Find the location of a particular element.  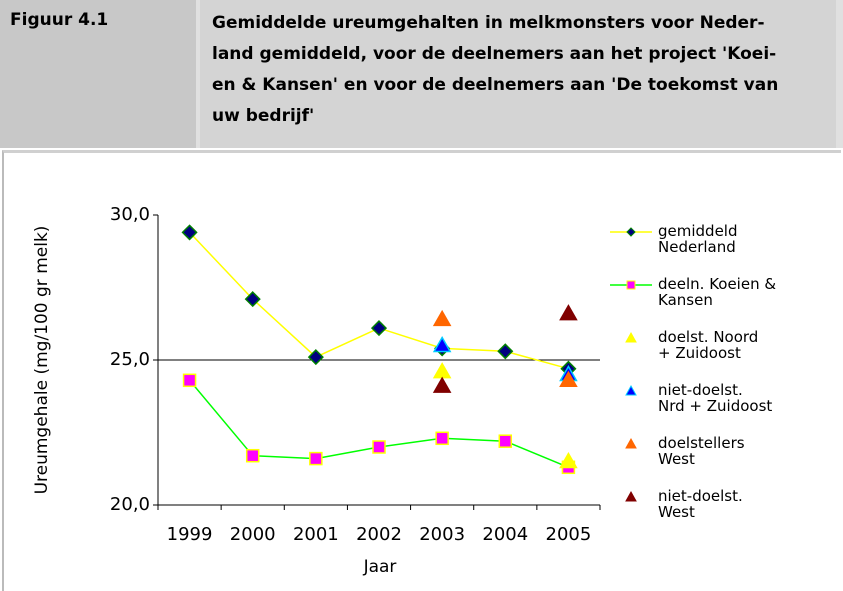

legend-entry: niet-doelst. Nrd + Zuidoost is located at coordinates (715, 398).